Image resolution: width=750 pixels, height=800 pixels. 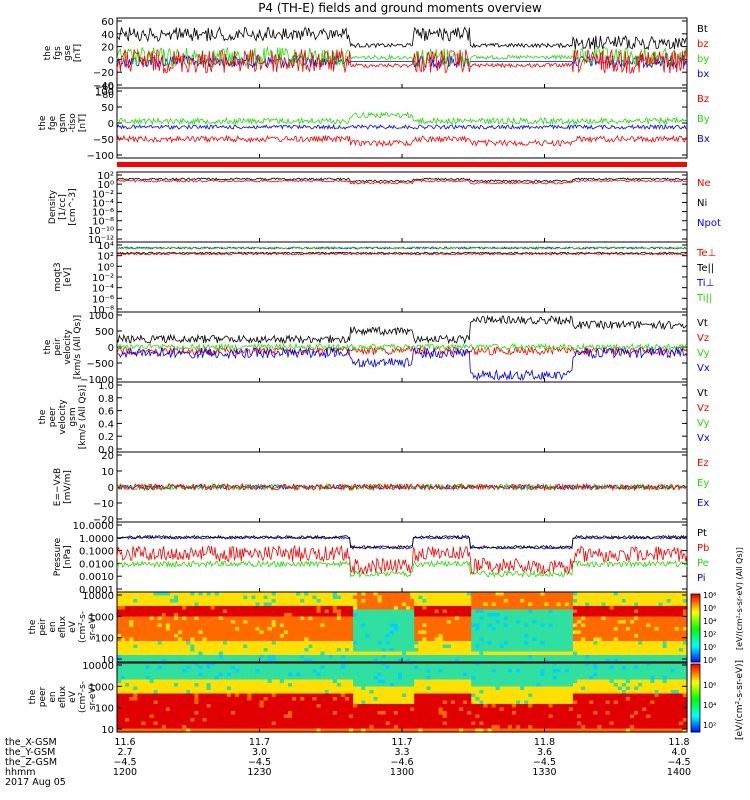 I want to click on legend-entry: Ez, so click(x=703, y=463).